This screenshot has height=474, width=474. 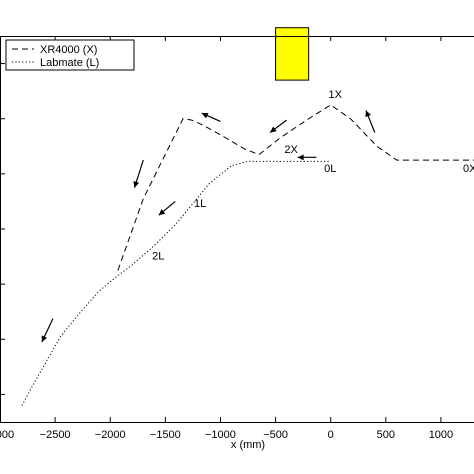 I want to click on obstacle-layer, so click(x=292, y=54).